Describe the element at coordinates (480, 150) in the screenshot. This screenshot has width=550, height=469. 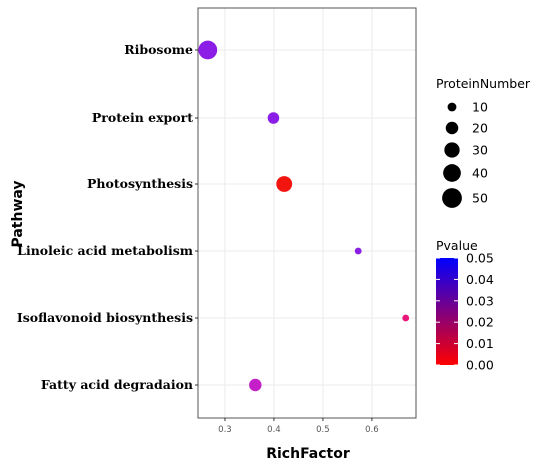
I see `size-legend-label: 30` at that location.